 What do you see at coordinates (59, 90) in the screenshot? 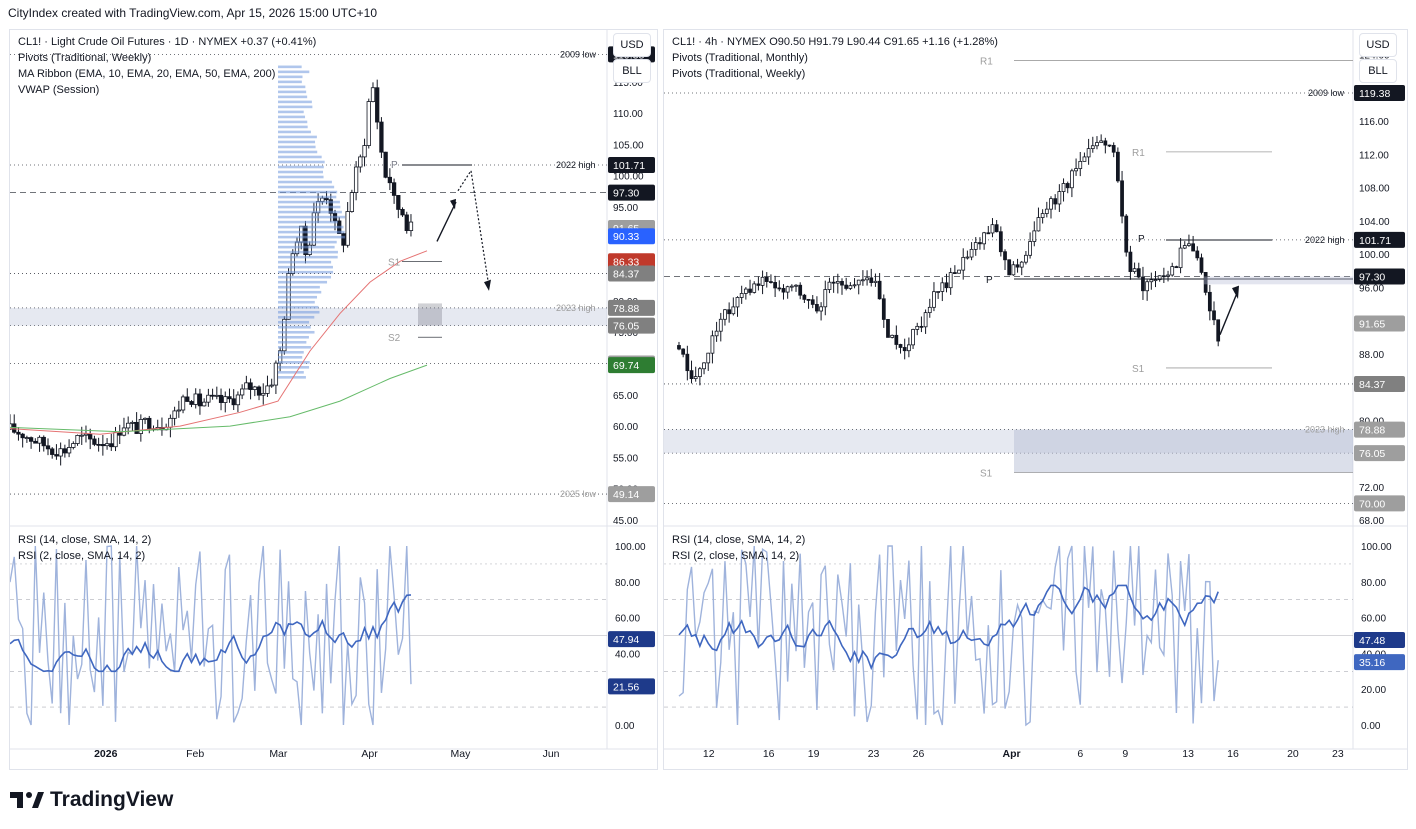
I see `left-legend-vwap: VWAP (Session)` at bounding box center [59, 90].